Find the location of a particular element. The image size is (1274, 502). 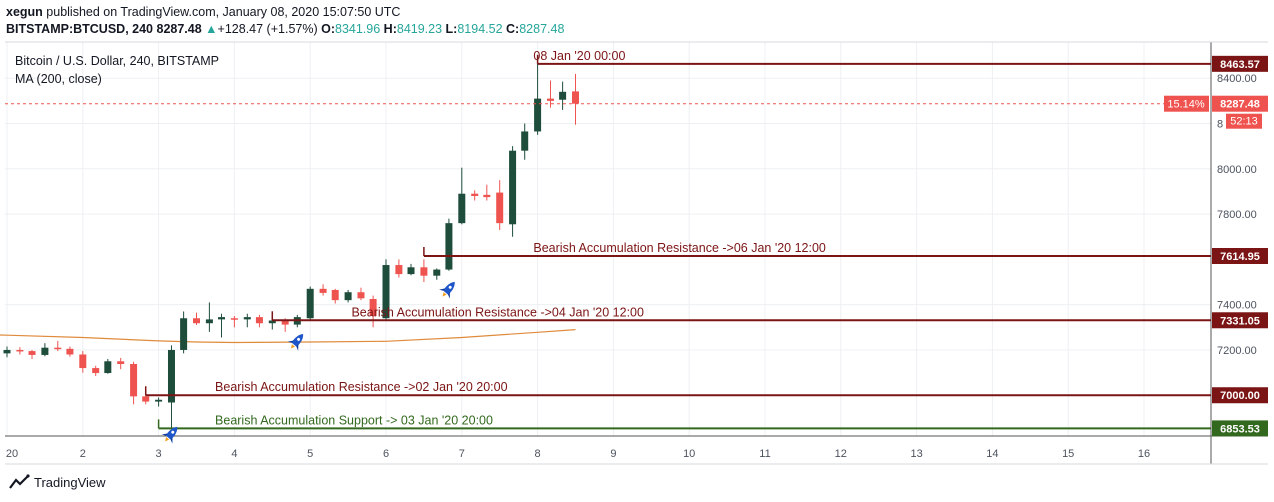

last-price-tag-label: 8287.48 is located at coordinates (1240, 105).